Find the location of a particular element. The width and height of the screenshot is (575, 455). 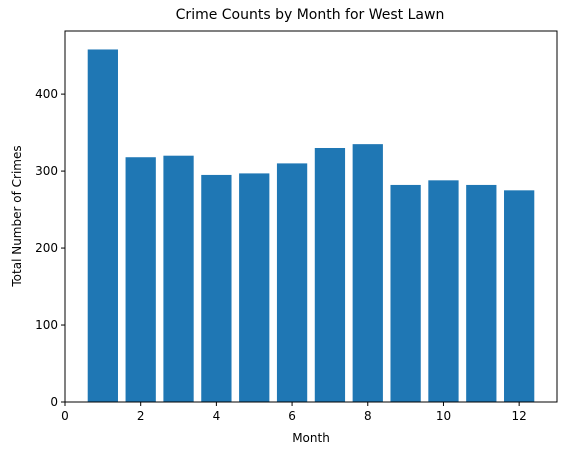

x-axis-label: Month is located at coordinates (311, 438).